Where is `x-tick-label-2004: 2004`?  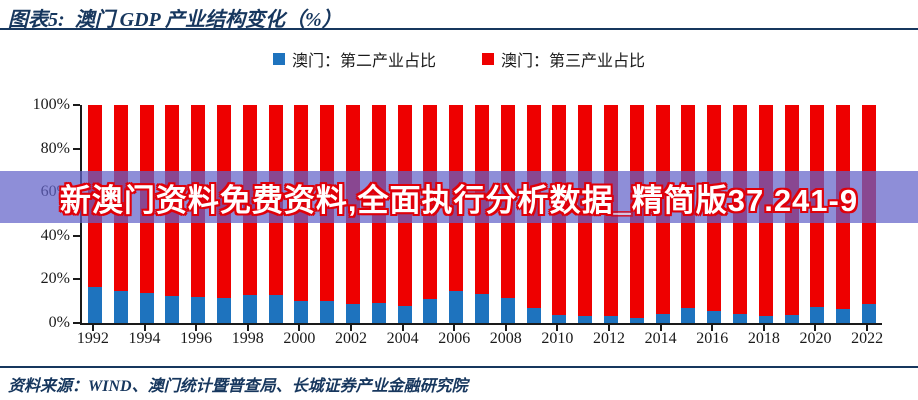 x-tick-label-2004: 2004 is located at coordinates (402, 338).